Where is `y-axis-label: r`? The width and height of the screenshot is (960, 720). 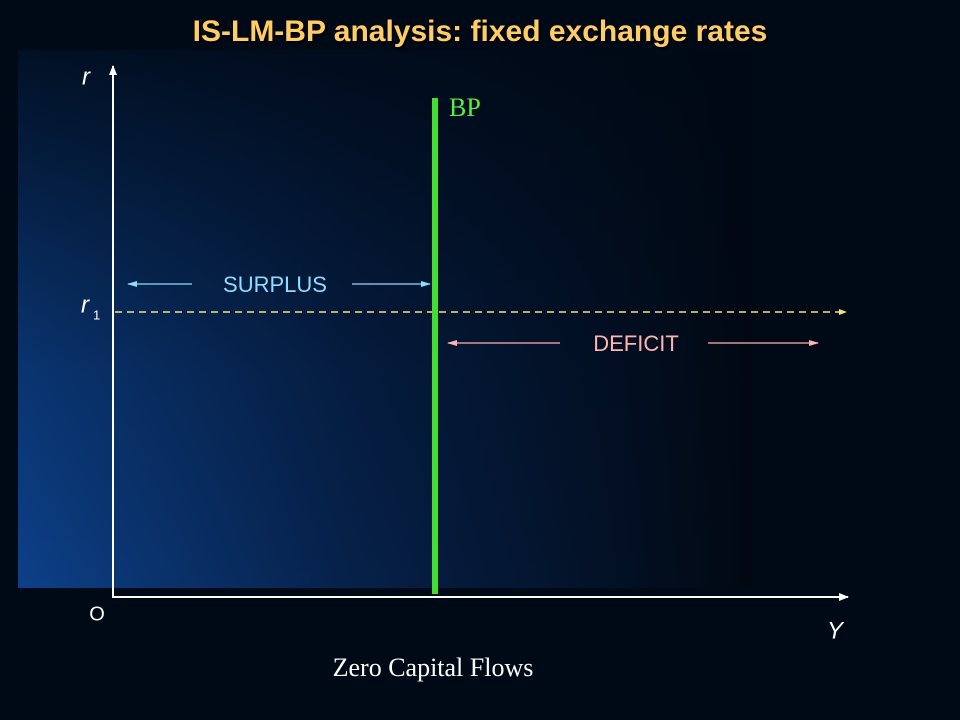
y-axis-label: r is located at coordinates (86, 76).